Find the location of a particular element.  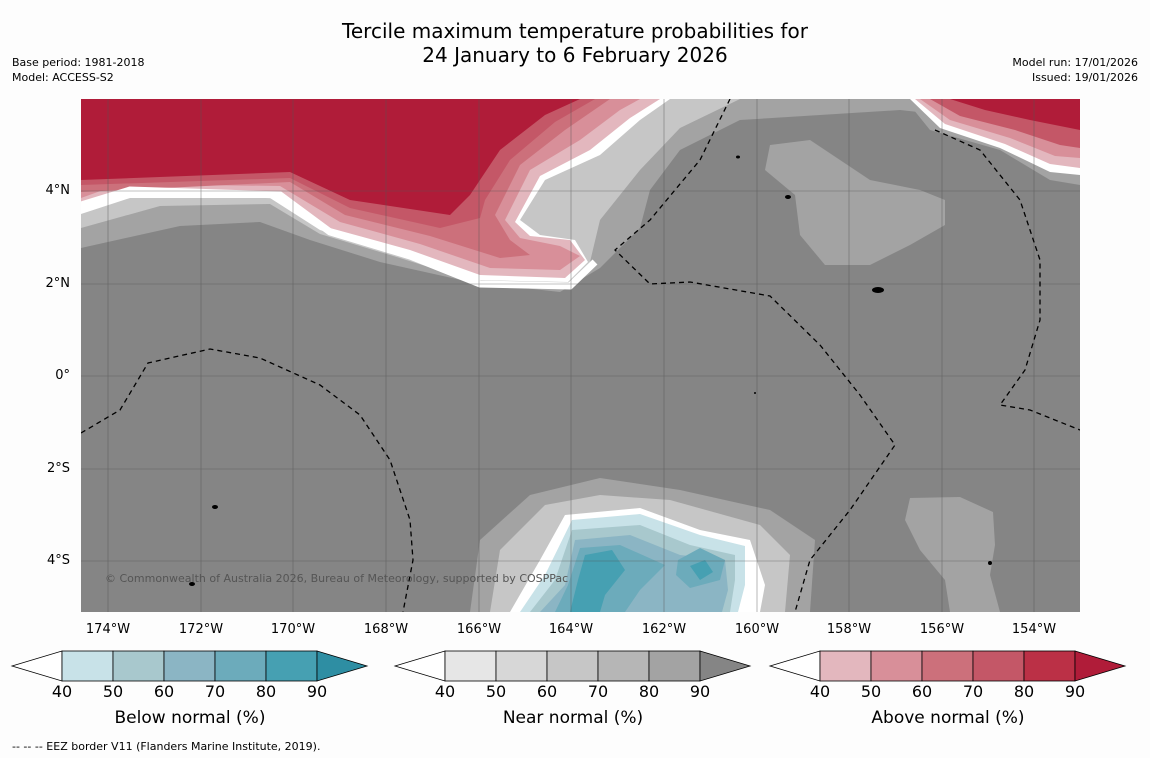

colorbar-below is located at coordinates (189, 666).